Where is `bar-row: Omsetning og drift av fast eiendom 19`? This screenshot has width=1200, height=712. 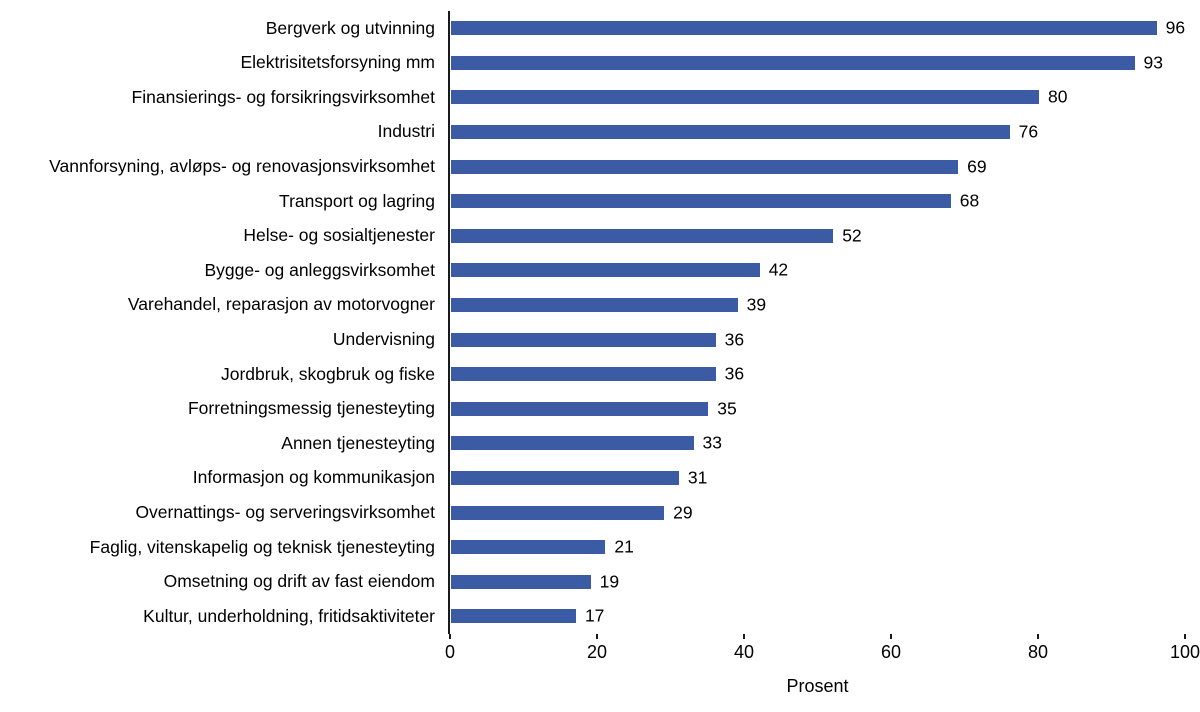 bar-row: Omsetning og drift av fast eiendom 19 is located at coordinates (592, 582).